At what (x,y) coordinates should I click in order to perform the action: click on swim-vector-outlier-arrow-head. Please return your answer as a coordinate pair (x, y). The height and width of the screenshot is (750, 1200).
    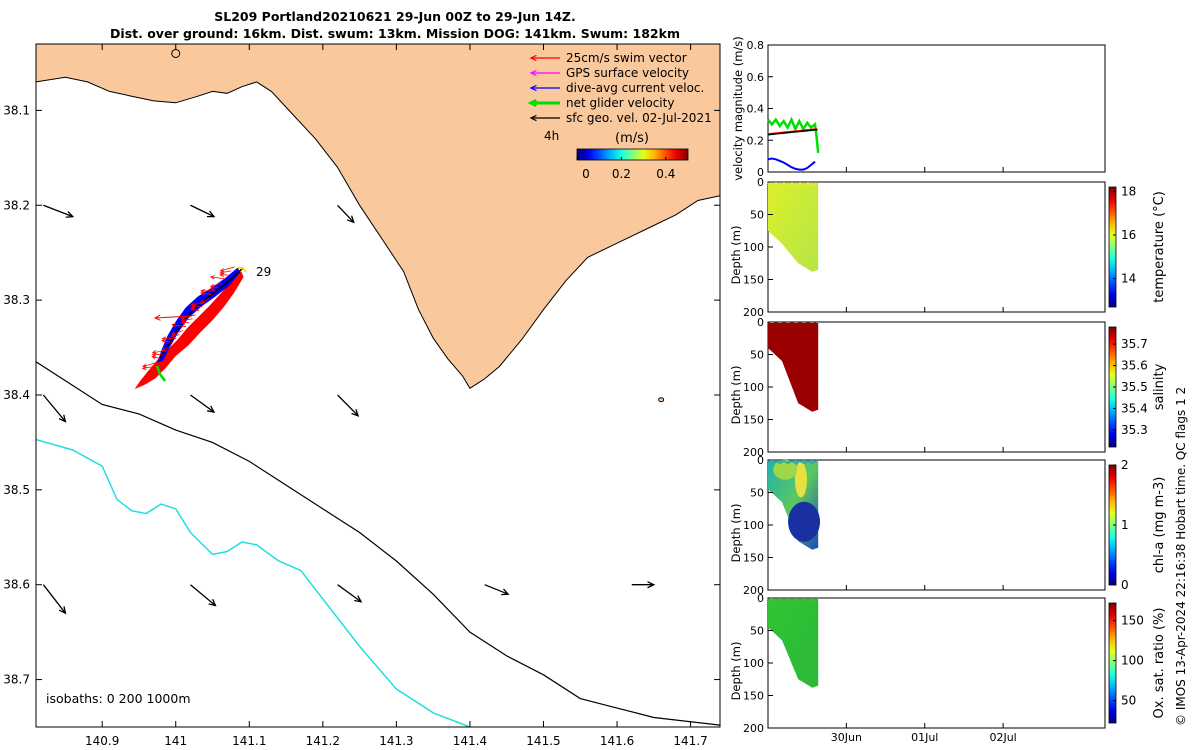
    Looking at the image, I should click on (157, 317).